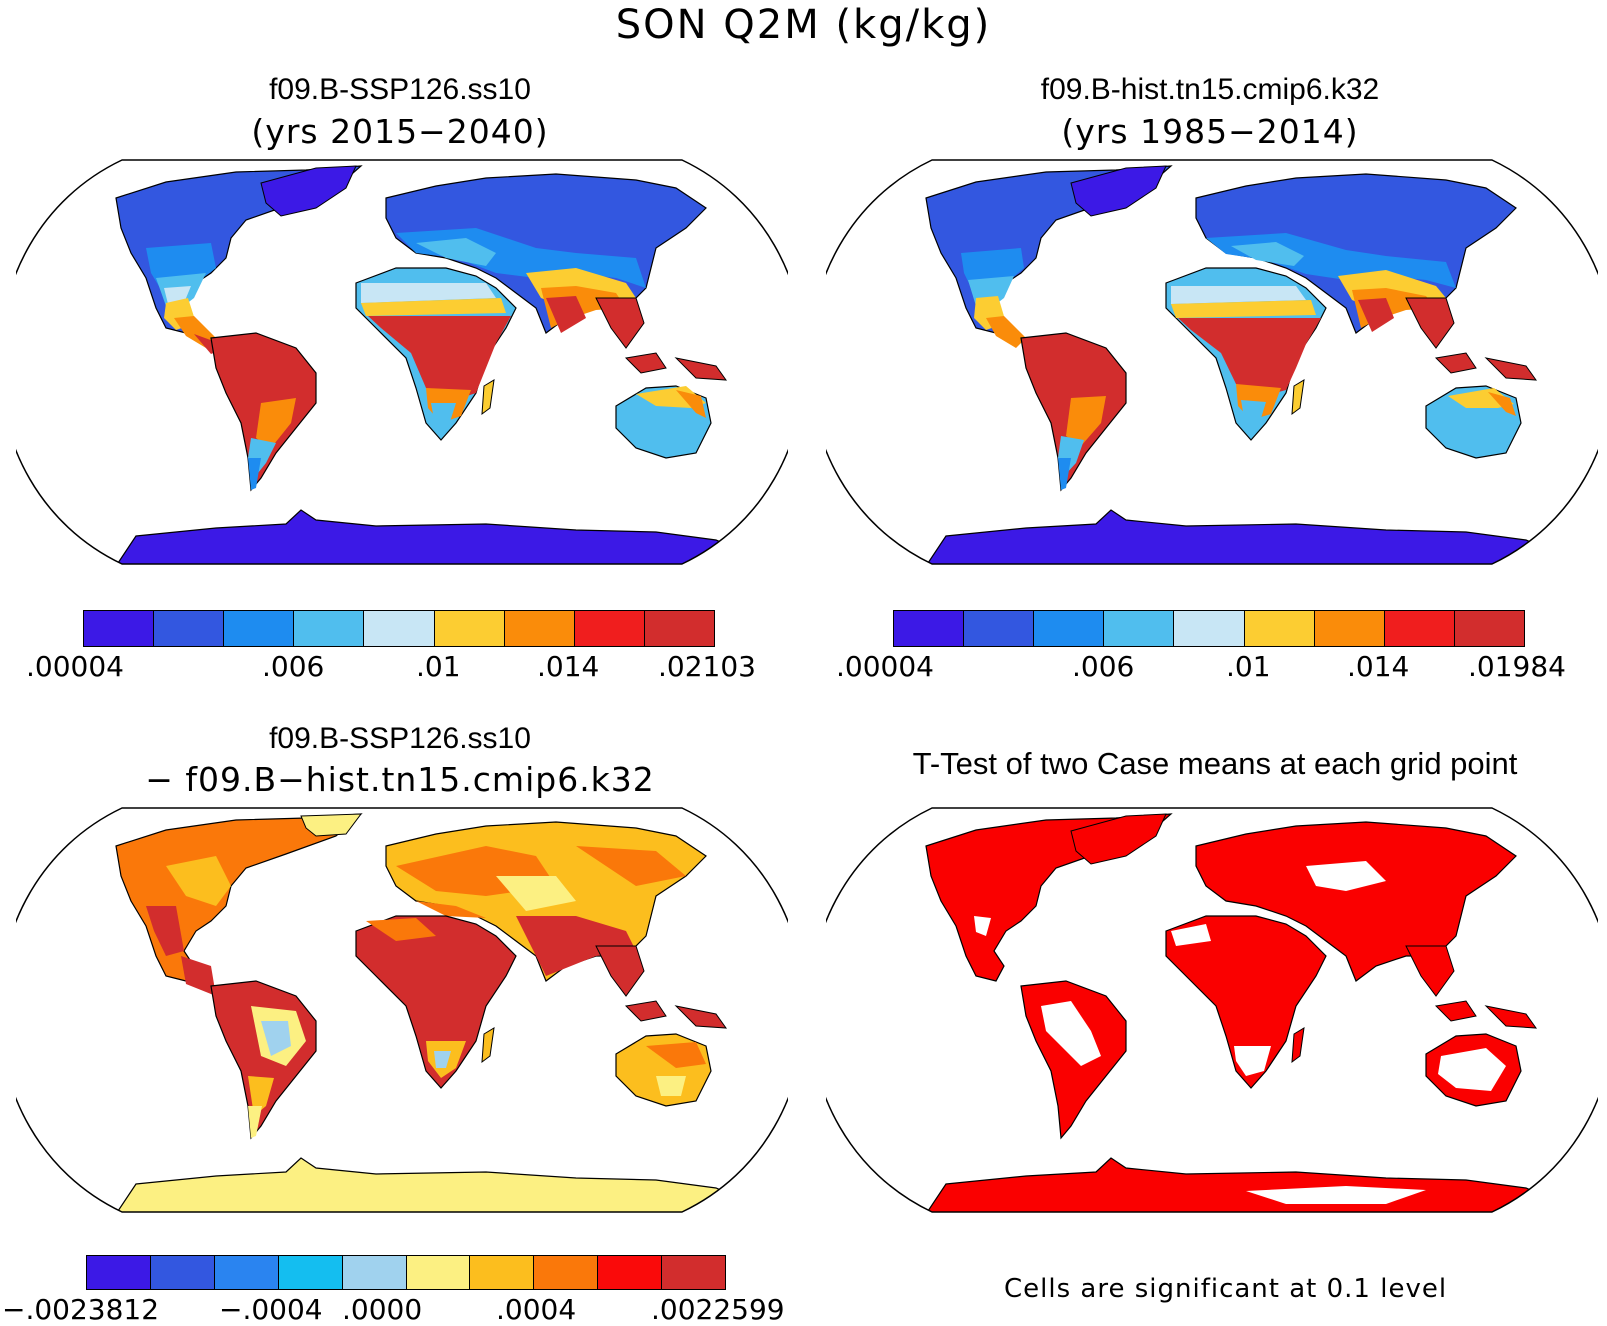  I want to click on panel-title-ssp126: f09.B-SSP126.ss10, so click(400, 89).